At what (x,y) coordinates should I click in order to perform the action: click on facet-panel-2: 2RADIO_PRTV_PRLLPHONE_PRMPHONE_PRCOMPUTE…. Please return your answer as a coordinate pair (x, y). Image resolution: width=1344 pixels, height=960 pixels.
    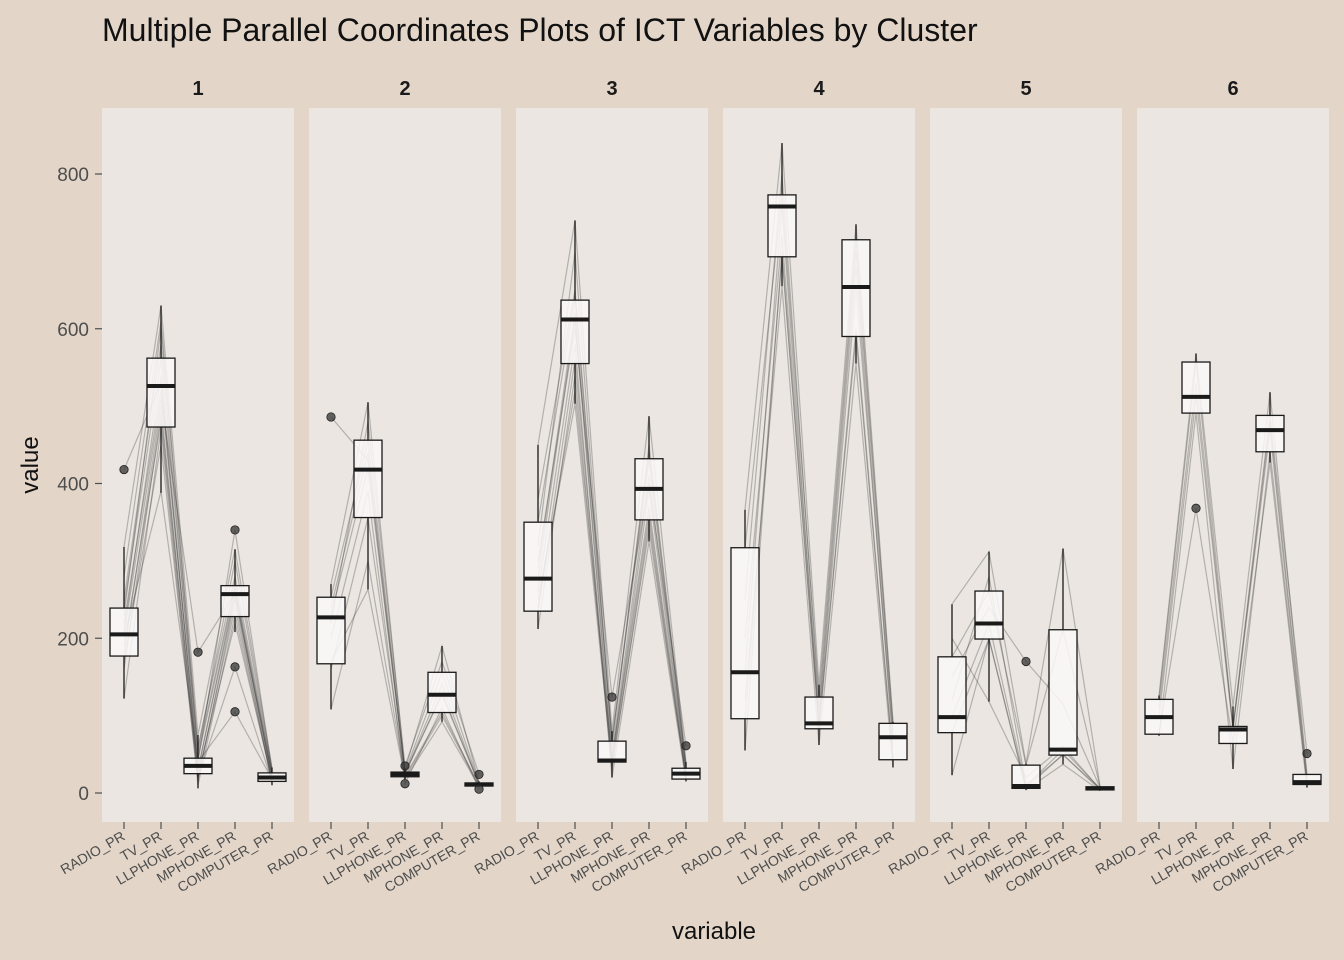
    Looking at the image, I should click on (383, 486).